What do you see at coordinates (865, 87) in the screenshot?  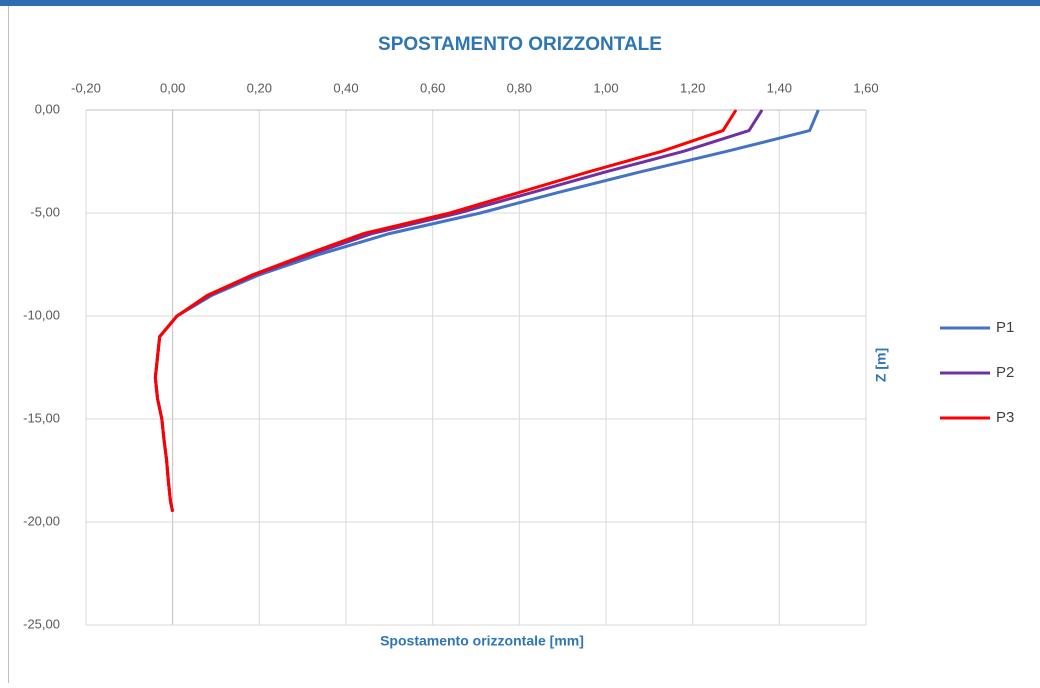 I see `x-tick-label: 1,60` at bounding box center [865, 87].